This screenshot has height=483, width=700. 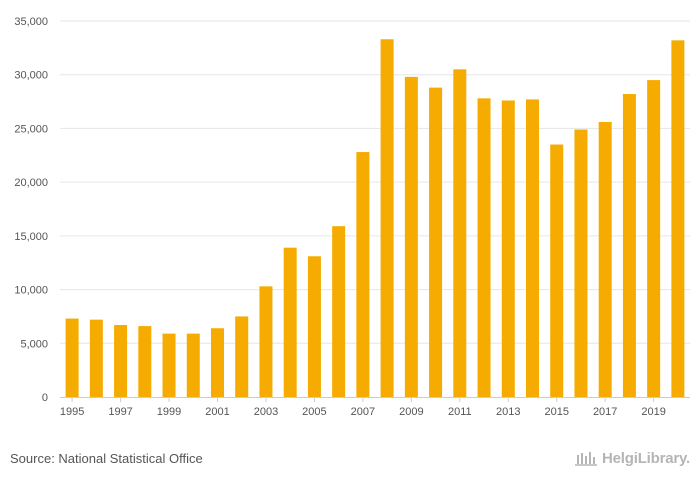 What do you see at coordinates (314, 412) in the screenshot?
I see `x-tick-label: 2005` at bounding box center [314, 412].